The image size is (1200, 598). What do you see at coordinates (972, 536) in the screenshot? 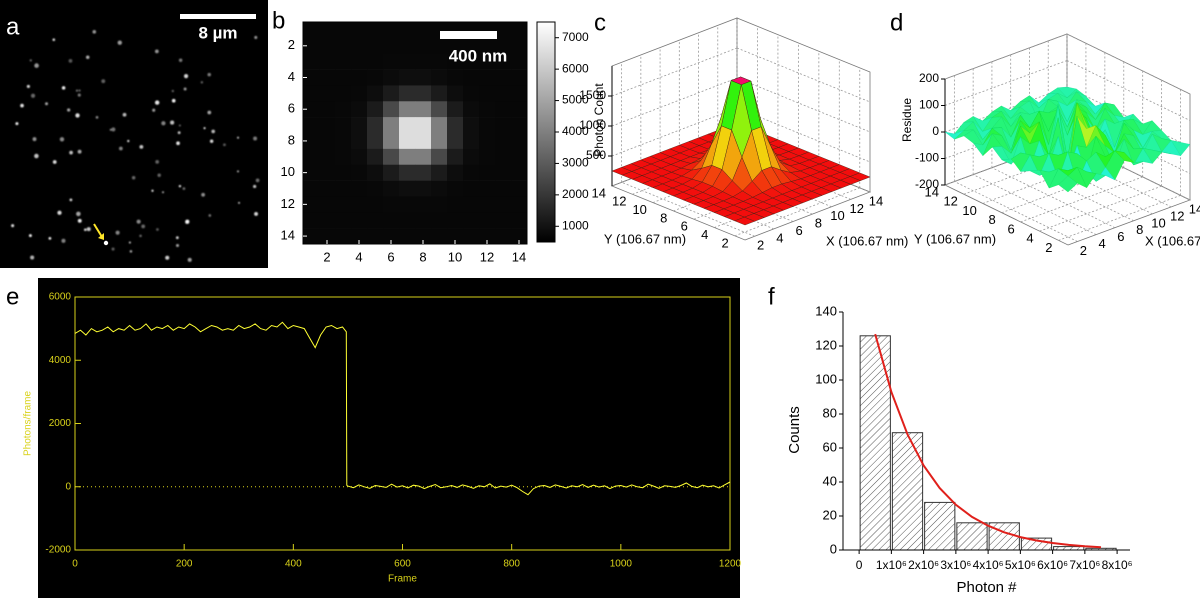
I see `bar` at bounding box center [972, 536].